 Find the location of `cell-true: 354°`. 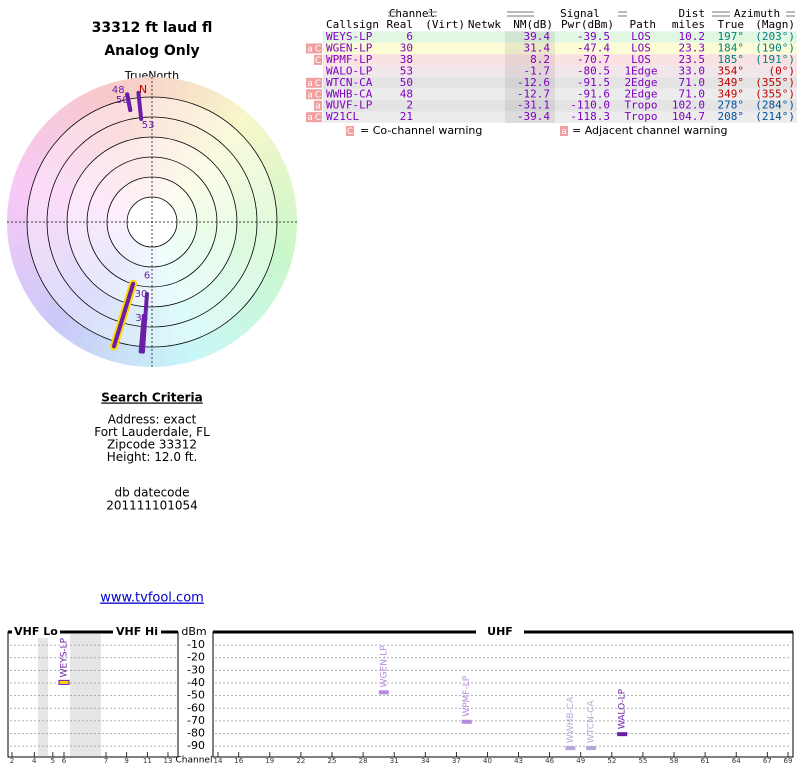

cell-true: 354° is located at coordinates (731, 70).